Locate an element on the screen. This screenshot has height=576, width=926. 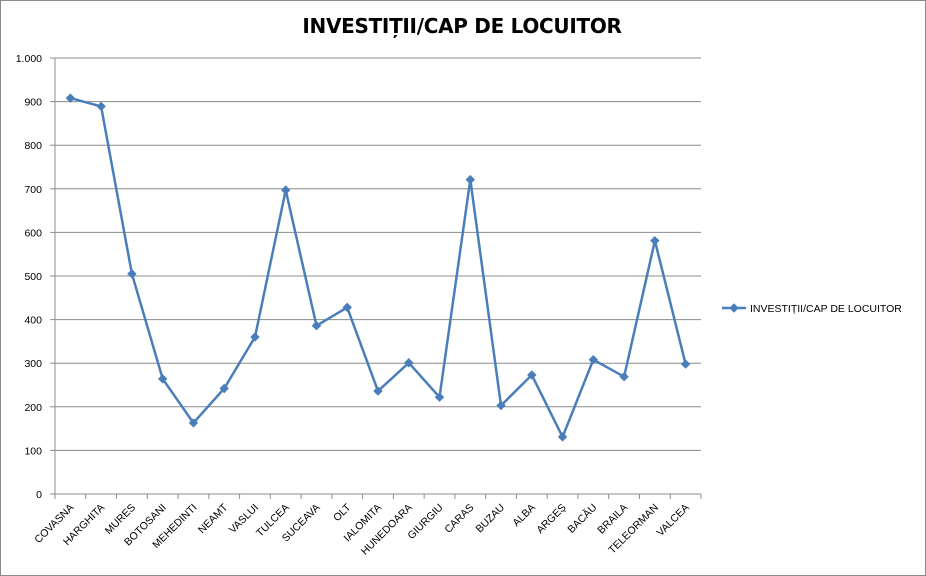
y-tick-label: 0 is located at coordinates (39, 495).